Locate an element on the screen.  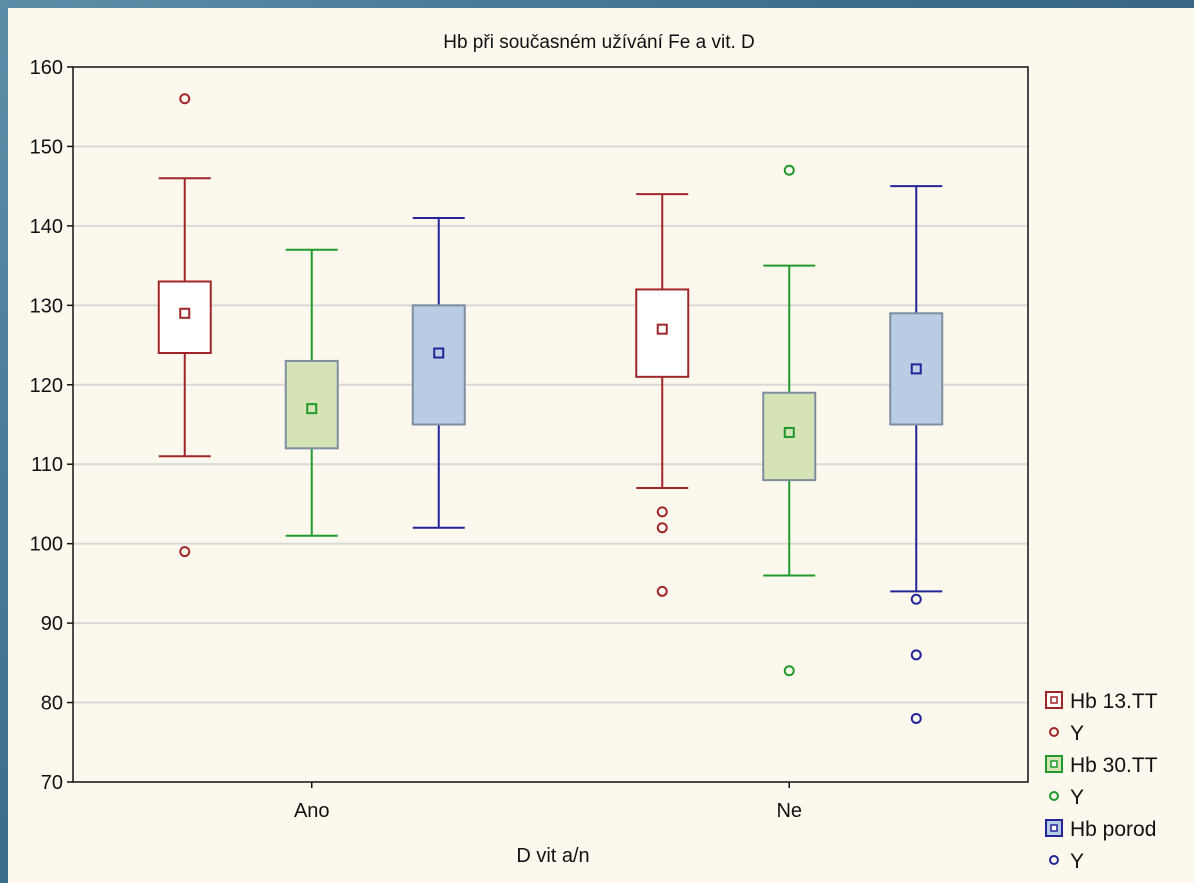
y-tick-label: 140 is located at coordinates (46, 227).